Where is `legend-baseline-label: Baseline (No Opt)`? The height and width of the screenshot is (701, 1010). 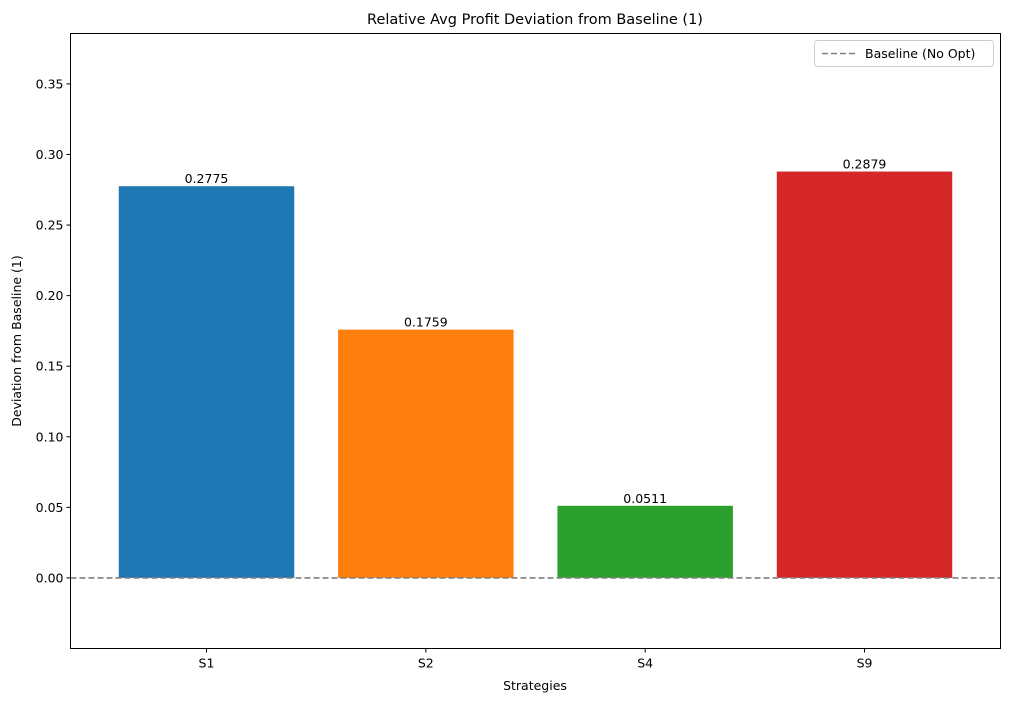
legend-baseline-label: Baseline (No Opt) is located at coordinates (920, 53).